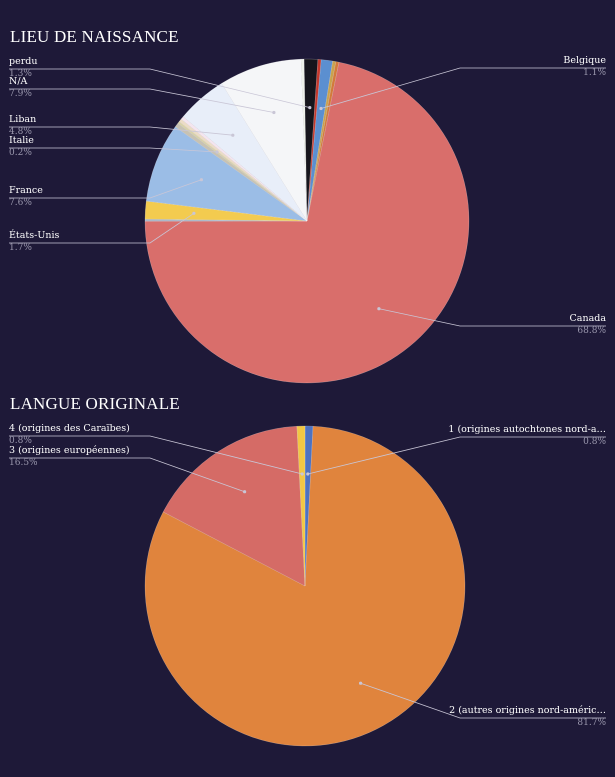  What do you see at coordinates (121, 131) in the screenshot?
I see `leader-line-liban` at bounding box center [121, 131].